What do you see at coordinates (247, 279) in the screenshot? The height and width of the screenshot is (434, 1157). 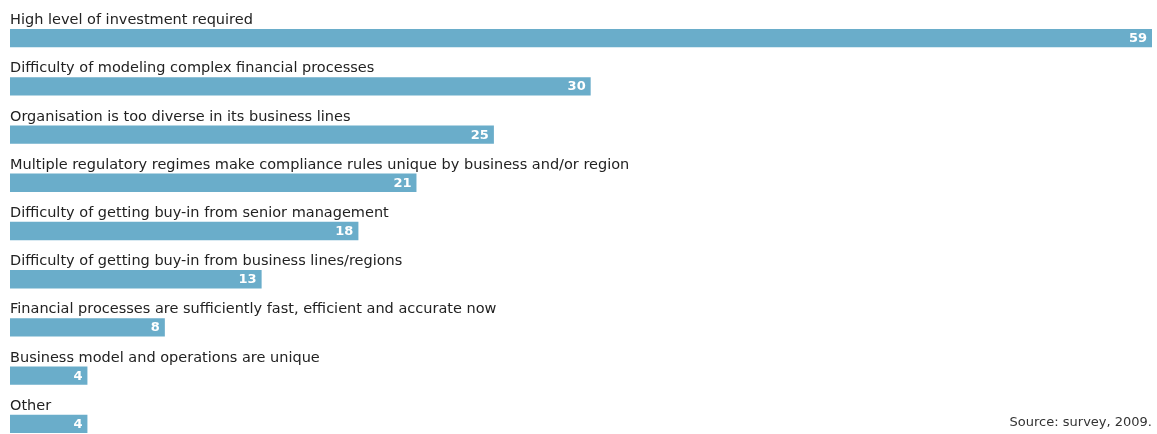 I see `data-label: 13` at bounding box center [247, 279].